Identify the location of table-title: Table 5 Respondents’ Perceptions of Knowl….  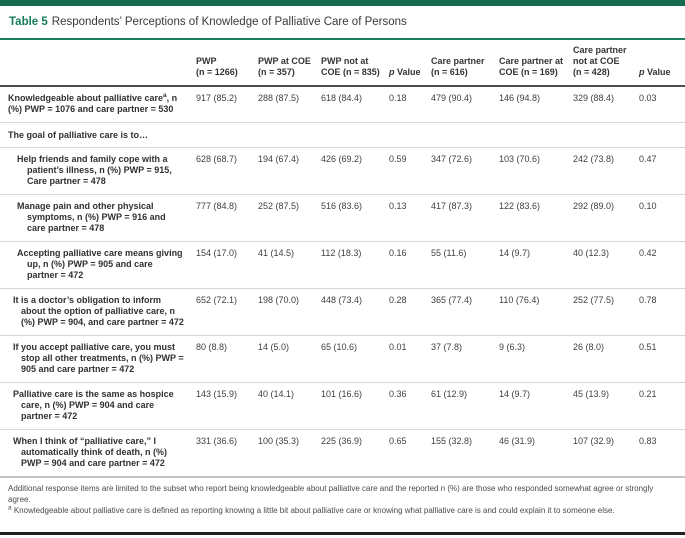
(342, 22).